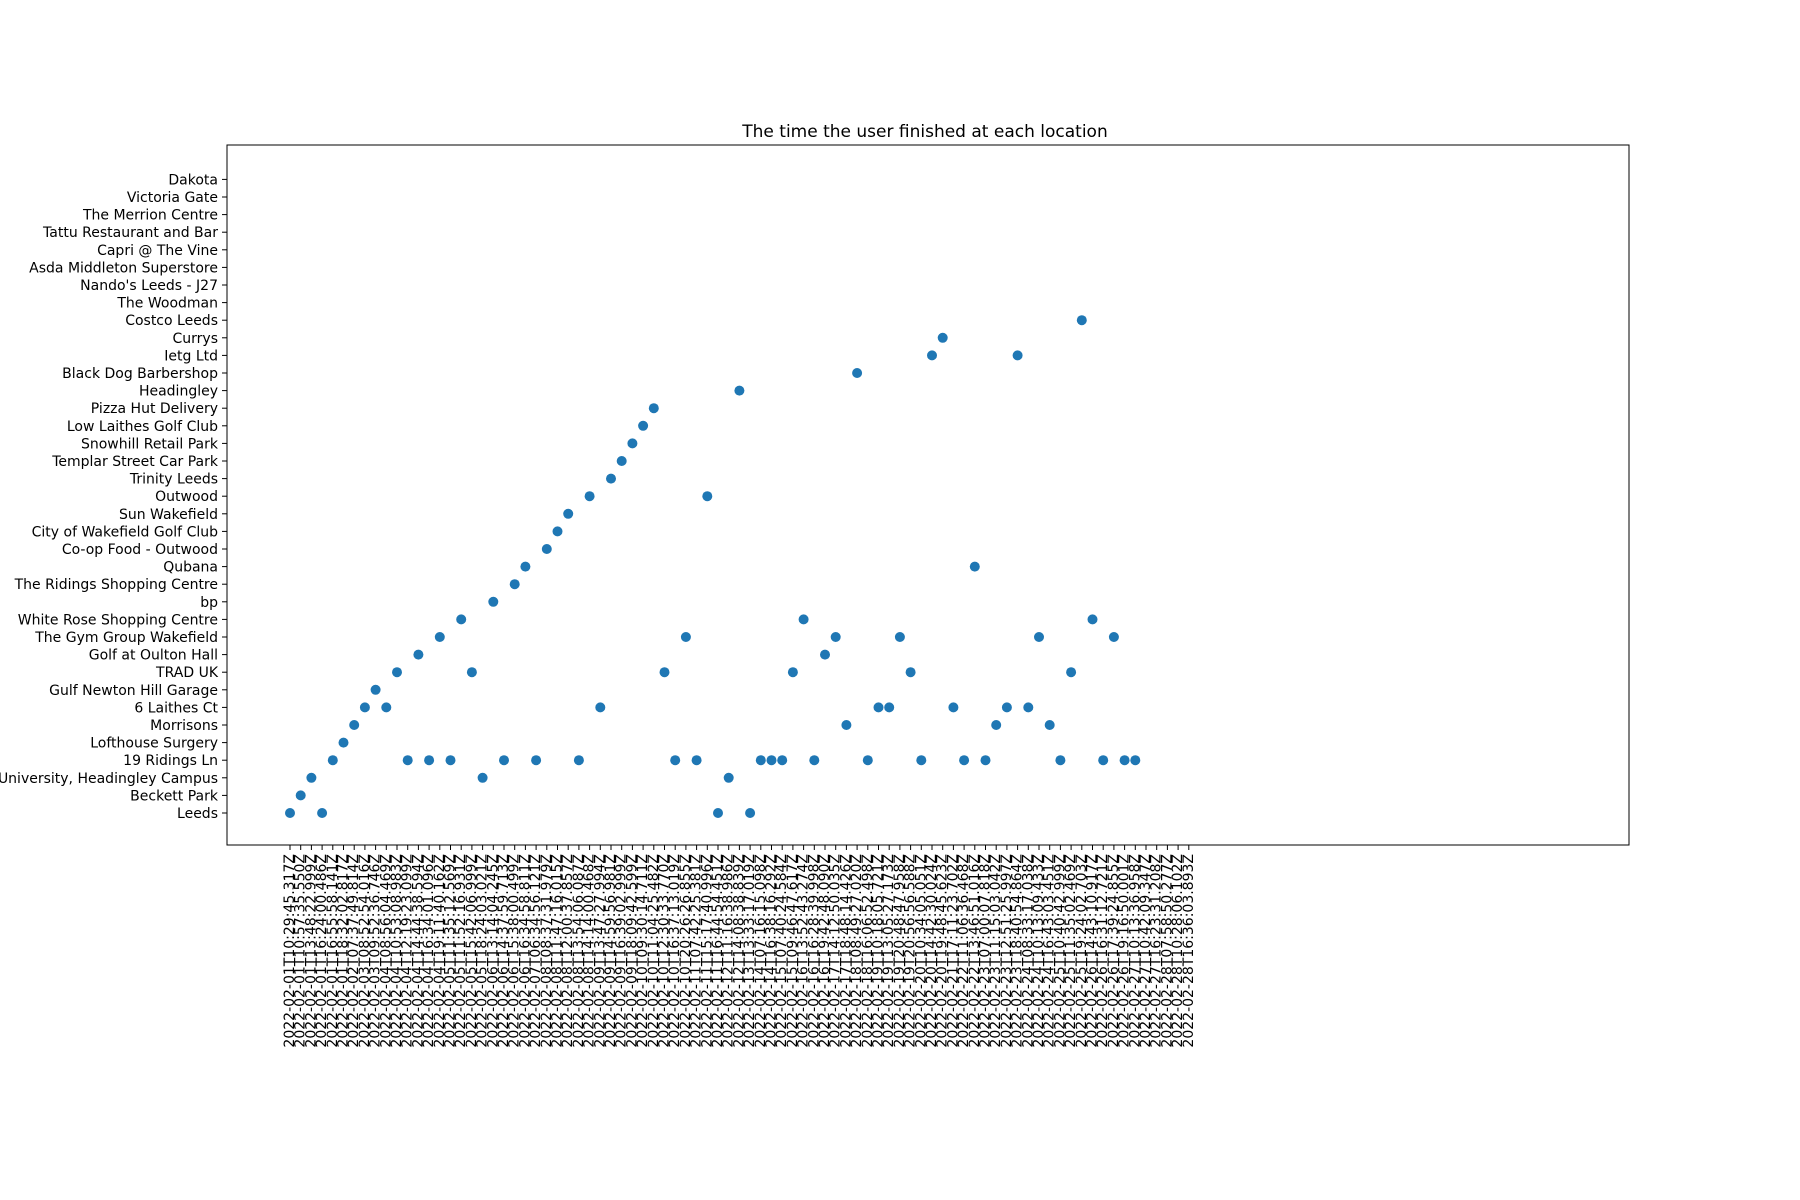 The height and width of the screenshot is (1200, 1800). Describe the element at coordinates (921, 951) in the screenshot. I see `x-tick-label: 2022-02-20T10:34:05.051Z` at that location.